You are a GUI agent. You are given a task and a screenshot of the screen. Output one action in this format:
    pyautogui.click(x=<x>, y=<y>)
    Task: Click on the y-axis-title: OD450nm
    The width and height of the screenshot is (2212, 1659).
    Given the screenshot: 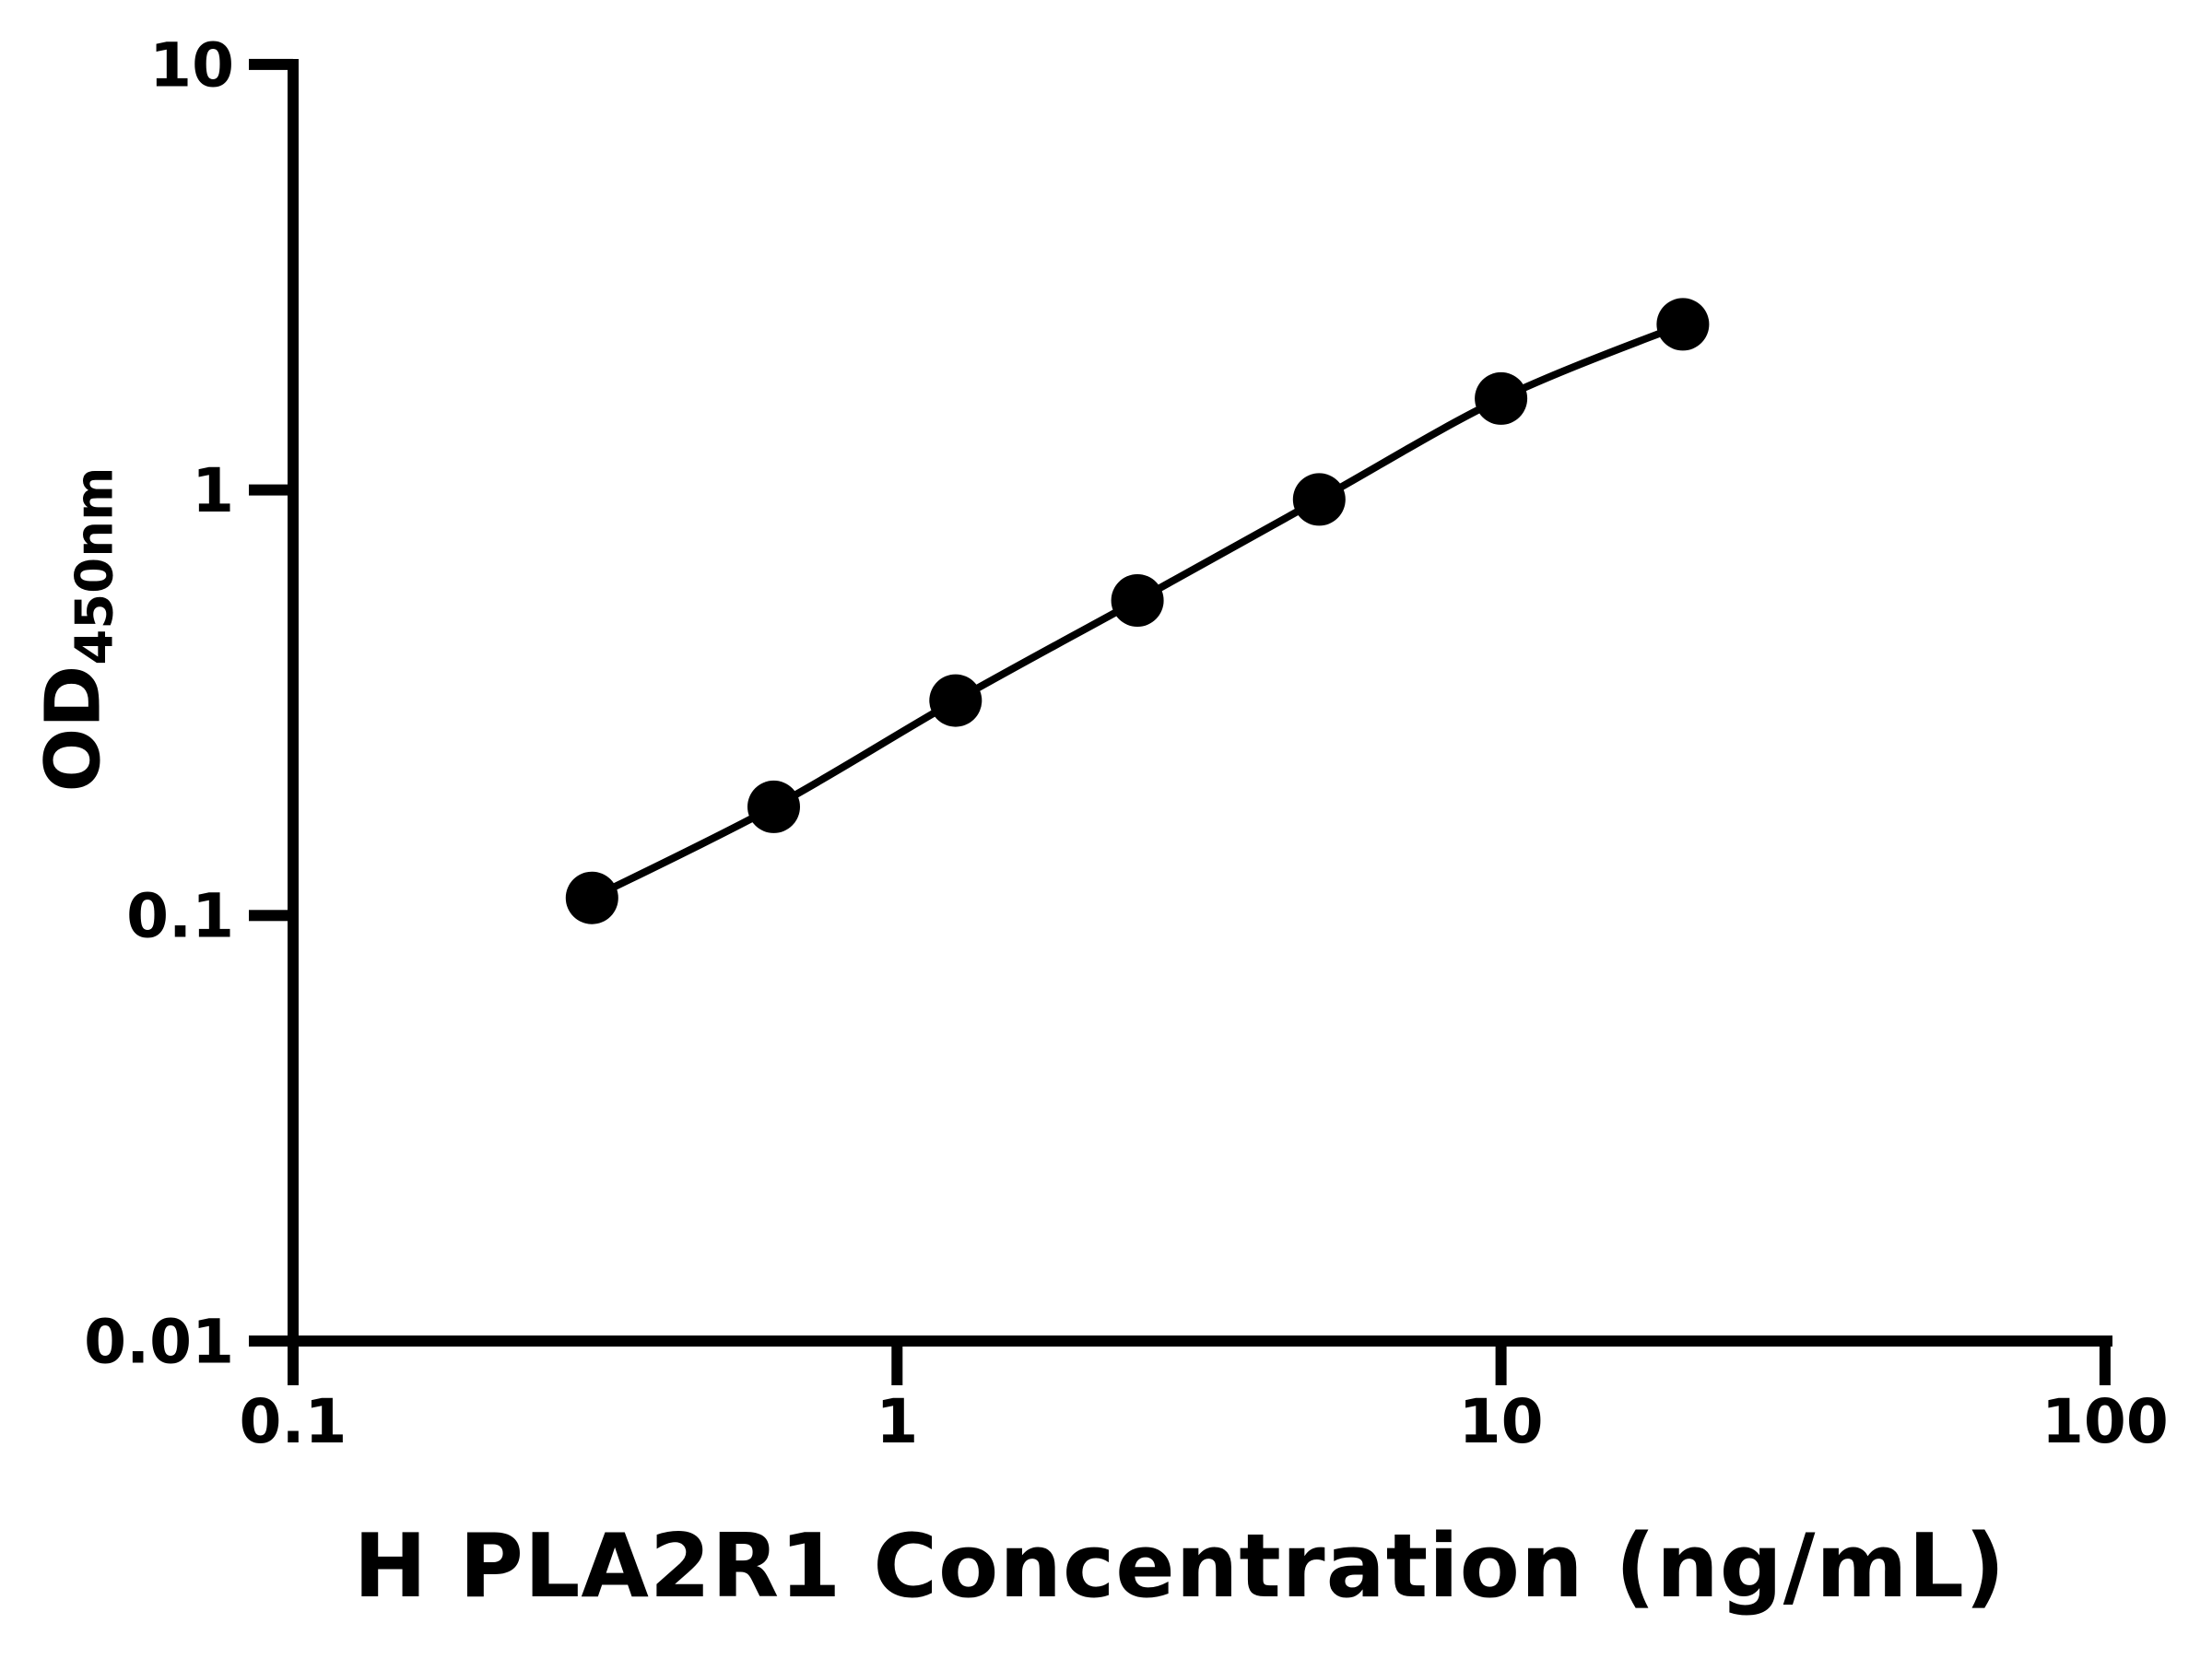 What is the action you would take?
    pyautogui.click(x=77, y=630)
    